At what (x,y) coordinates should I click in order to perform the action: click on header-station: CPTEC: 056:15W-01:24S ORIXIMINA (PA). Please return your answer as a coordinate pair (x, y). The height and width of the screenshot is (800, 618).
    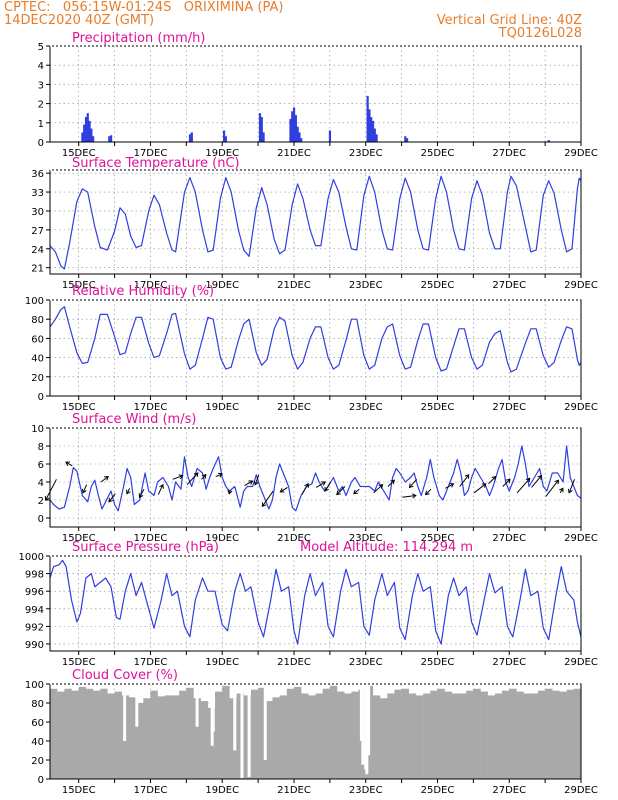
    Looking at the image, I should click on (144, 7).